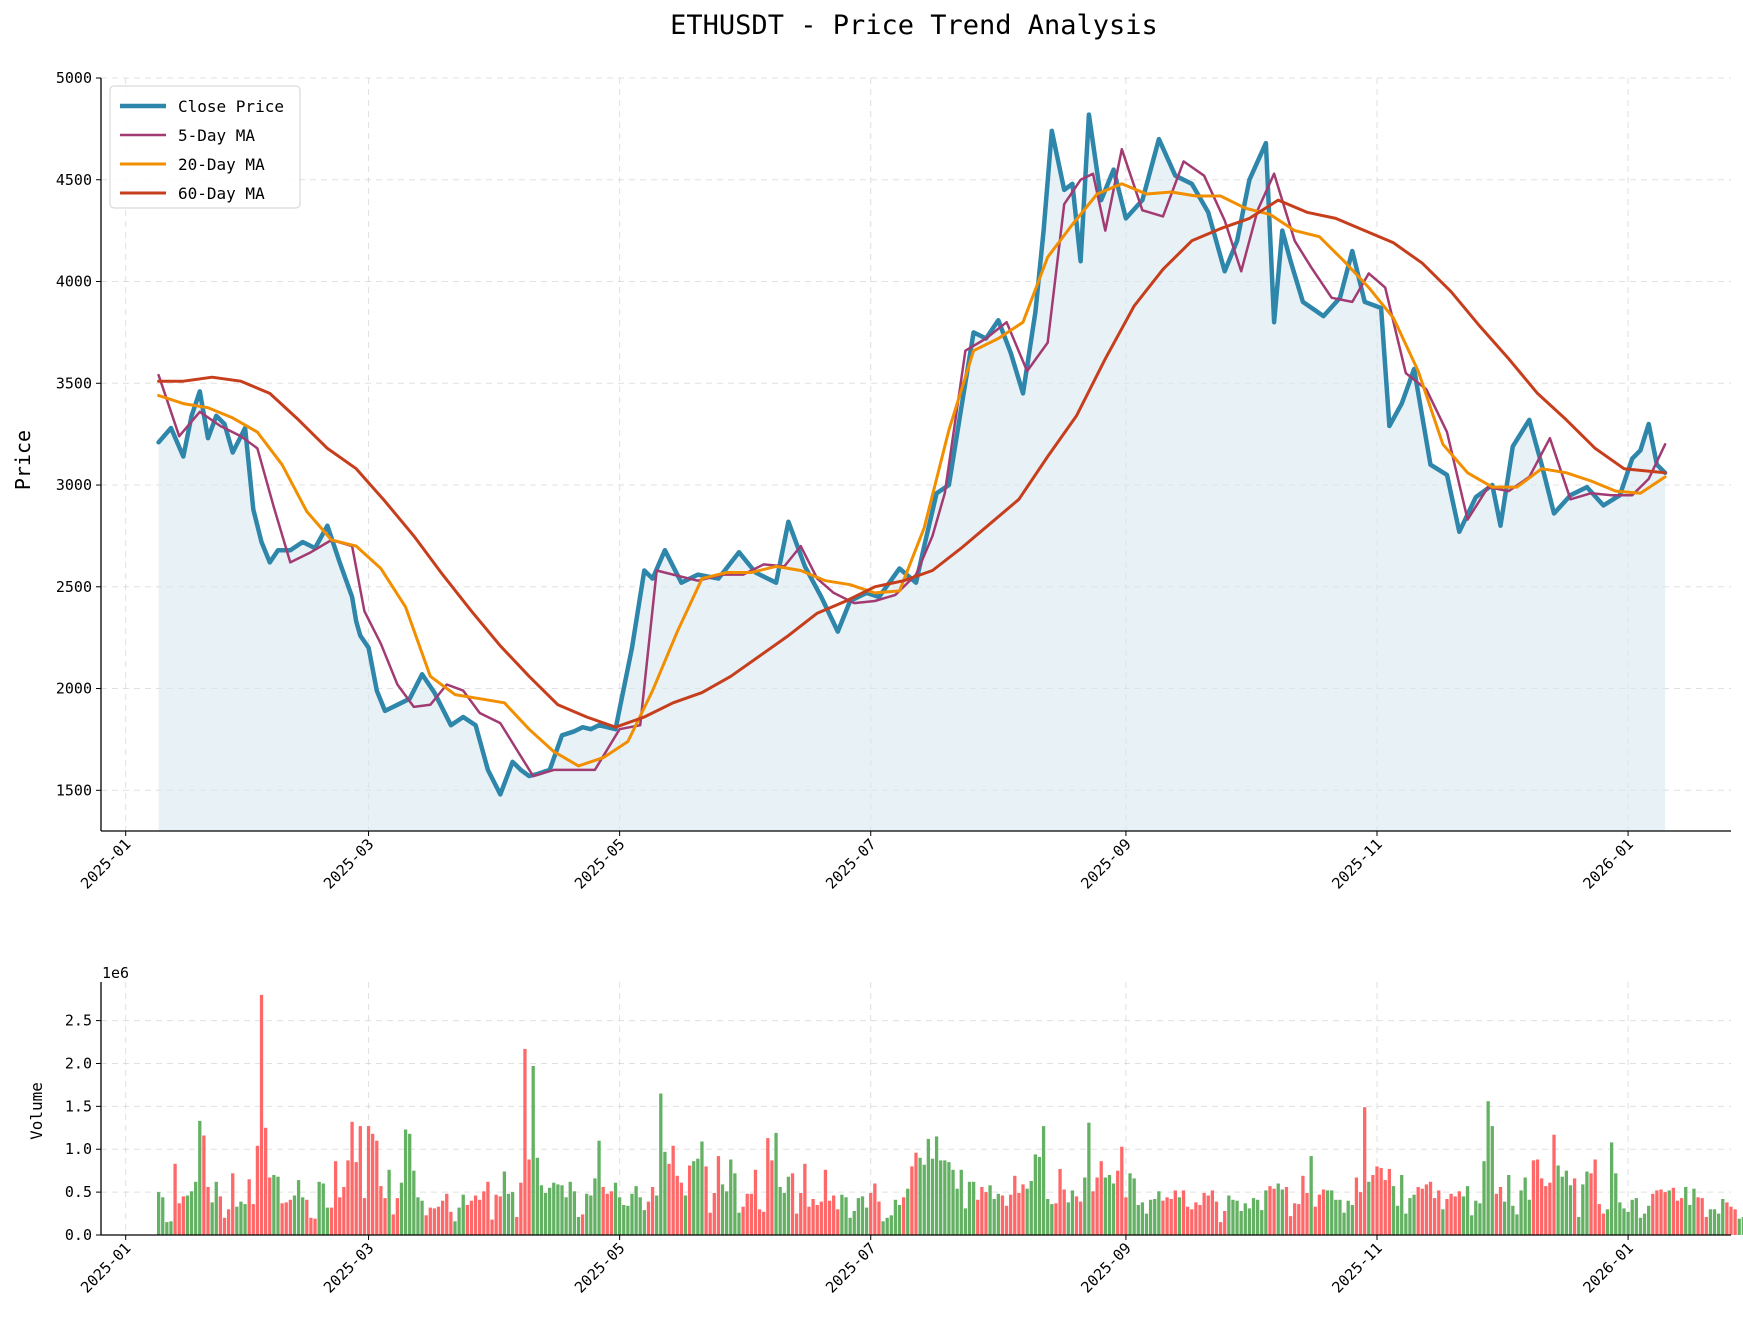  What do you see at coordinates (599, 863) in the screenshot?
I see `price-x-tick-label: 2025-05` at bounding box center [599, 863].